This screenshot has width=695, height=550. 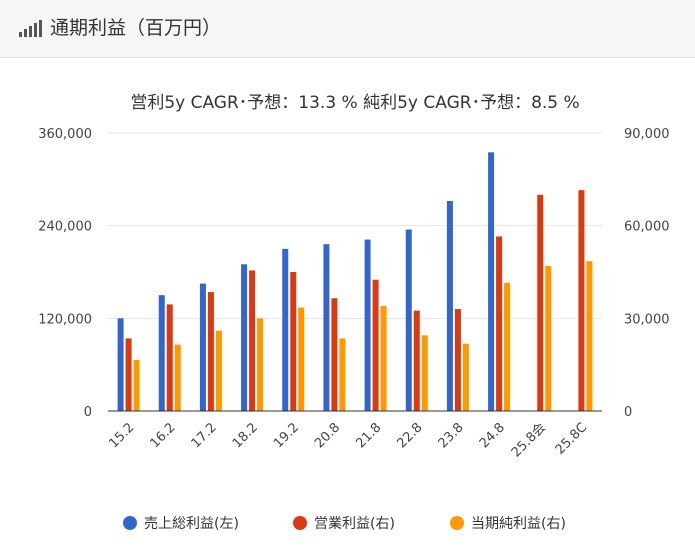 What do you see at coordinates (65, 273) in the screenshot?
I see `y-axis-left: 0 120,000 240,000 360,000` at bounding box center [65, 273].